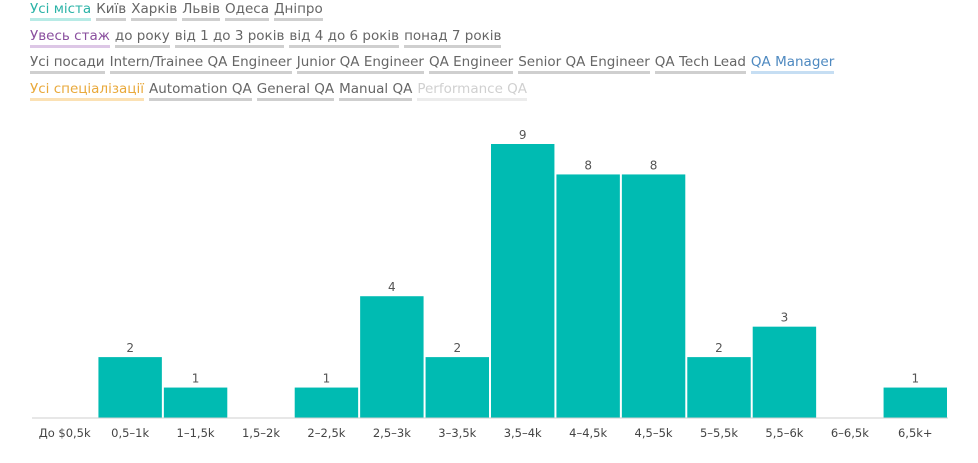 This screenshot has height=463, width=978. Describe the element at coordinates (142, 38) in the screenshot. I see `experience-option-under-1: до року` at that location.